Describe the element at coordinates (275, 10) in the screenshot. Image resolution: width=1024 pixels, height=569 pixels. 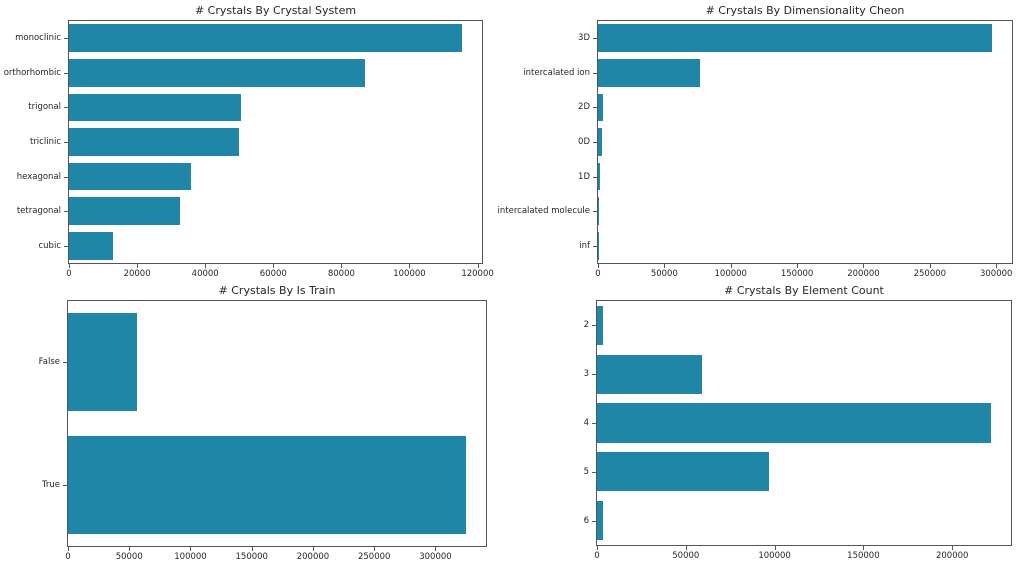
I see `chart-title: # Crystals By Crystal System` at that location.